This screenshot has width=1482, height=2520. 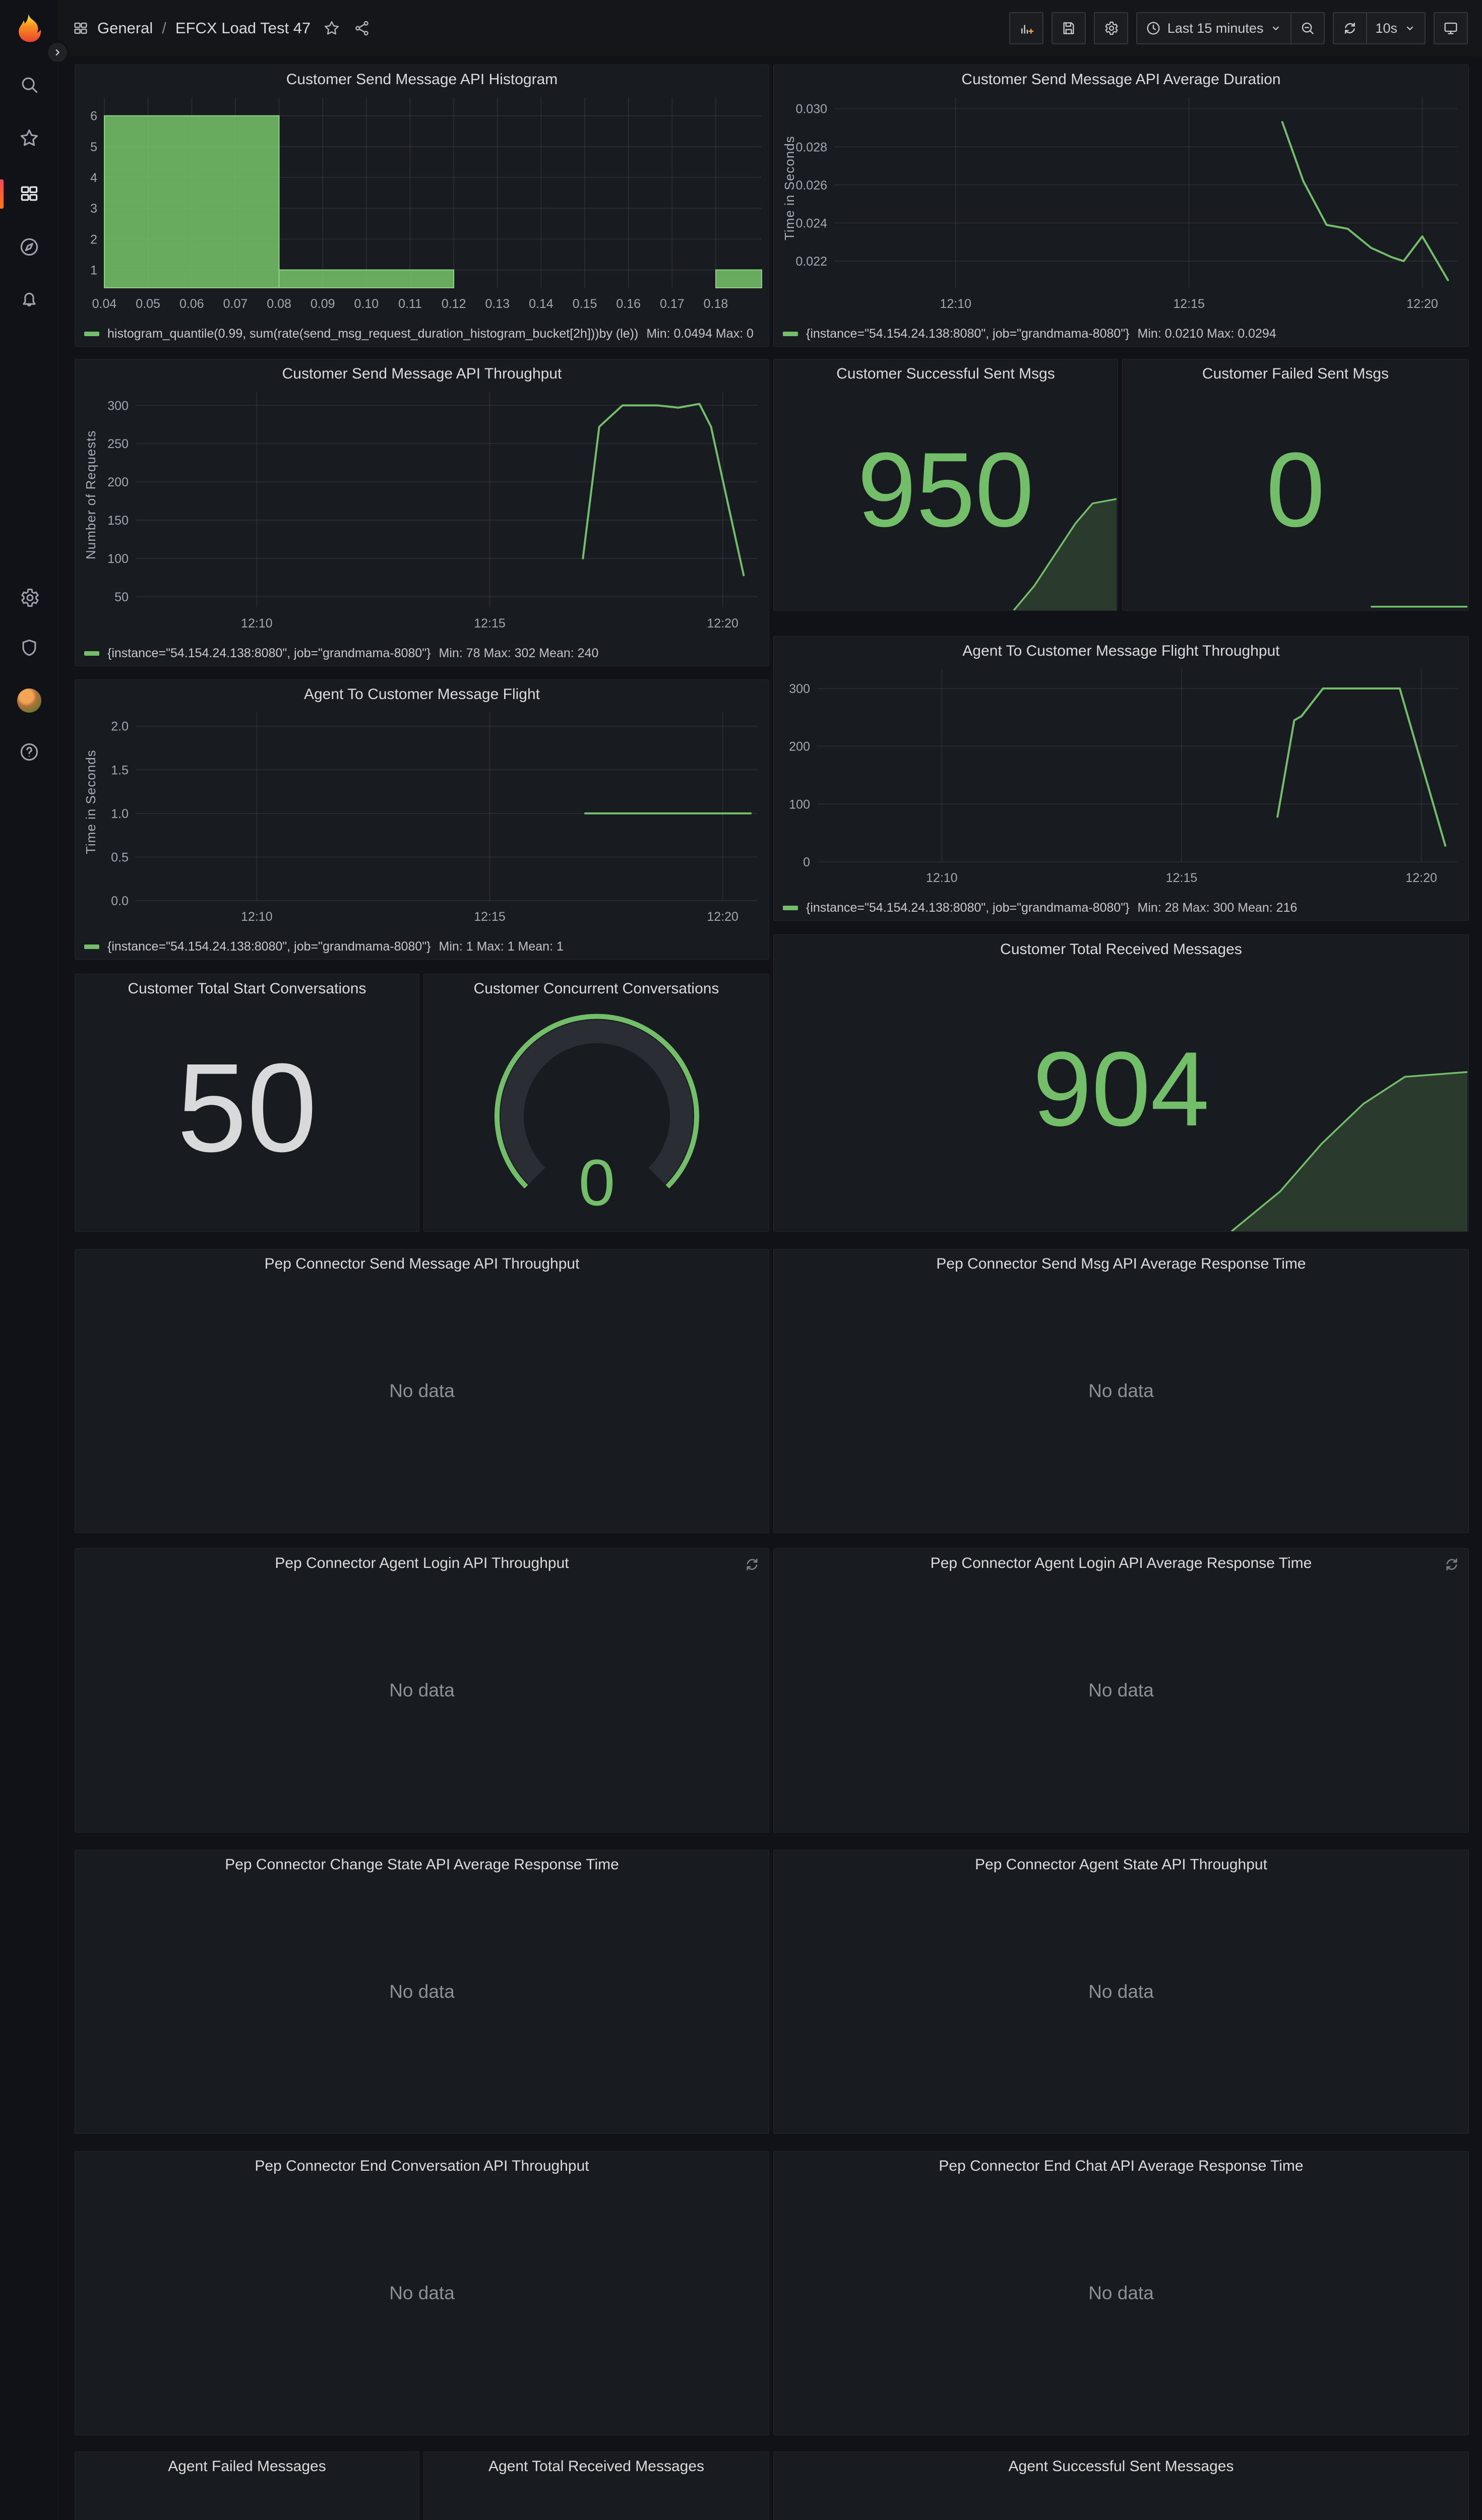 I want to click on sidebar-item-dashboards, so click(x=29, y=193).